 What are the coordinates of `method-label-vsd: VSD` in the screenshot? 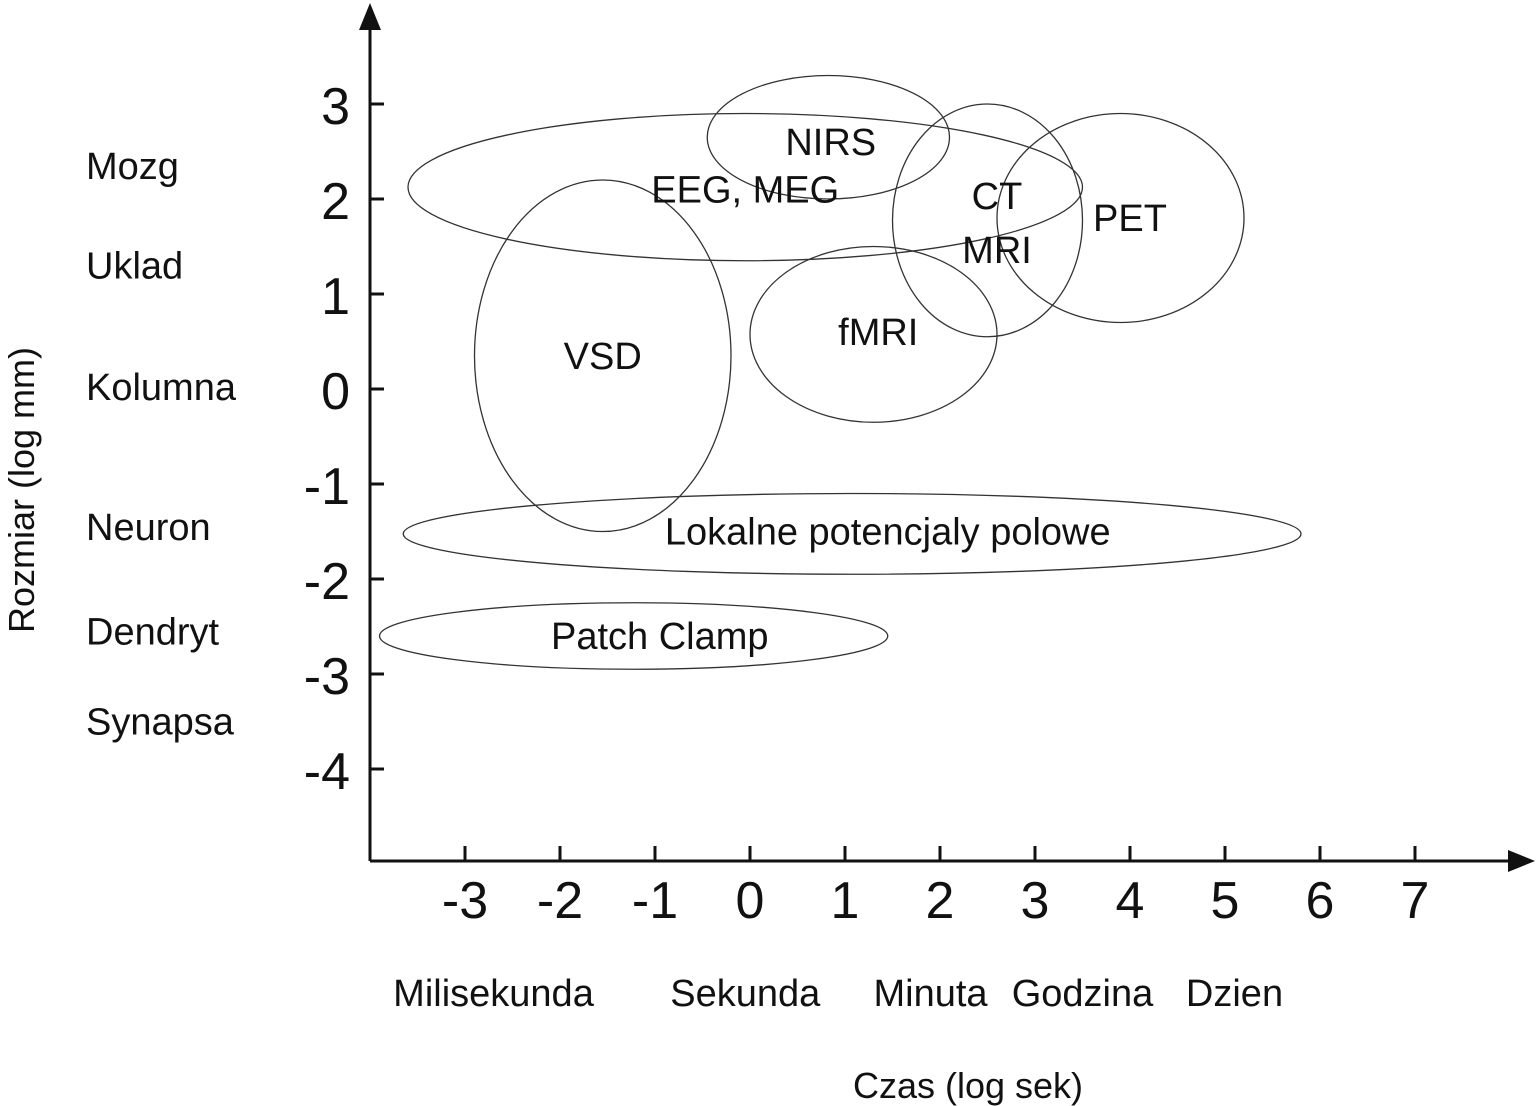 It's located at (603, 357).